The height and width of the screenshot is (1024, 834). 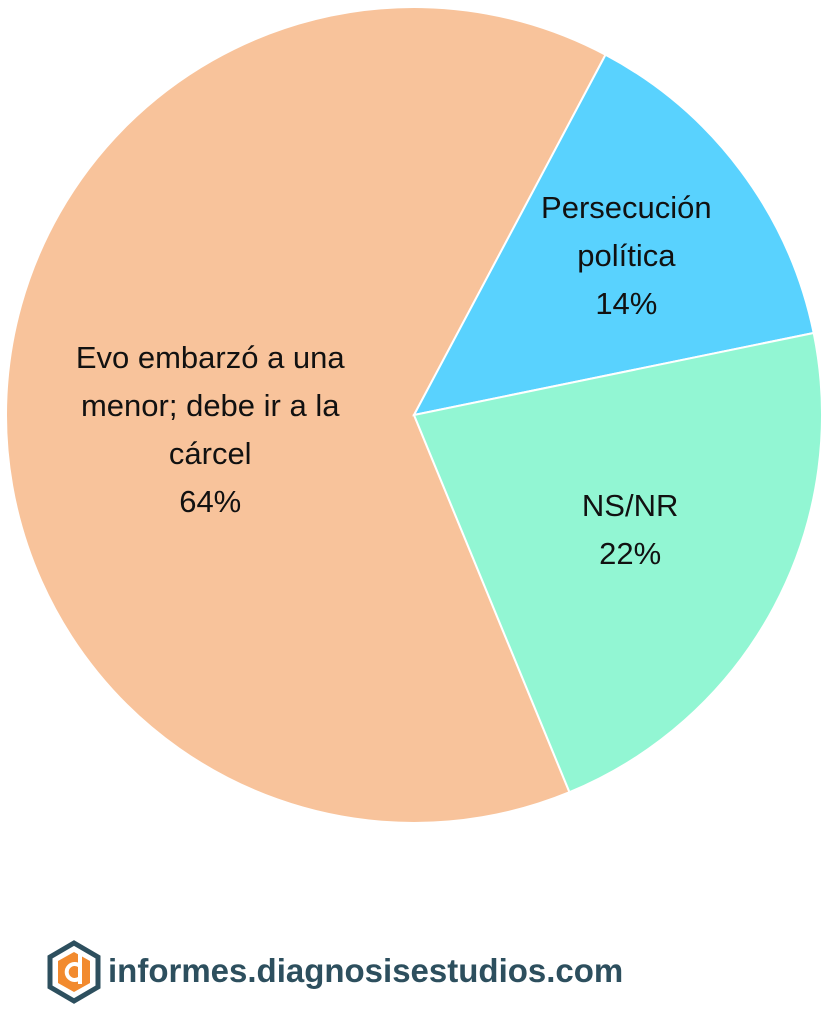 What do you see at coordinates (210, 502) in the screenshot?
I see `value-label: 64%` at bounding box center [210, 502].